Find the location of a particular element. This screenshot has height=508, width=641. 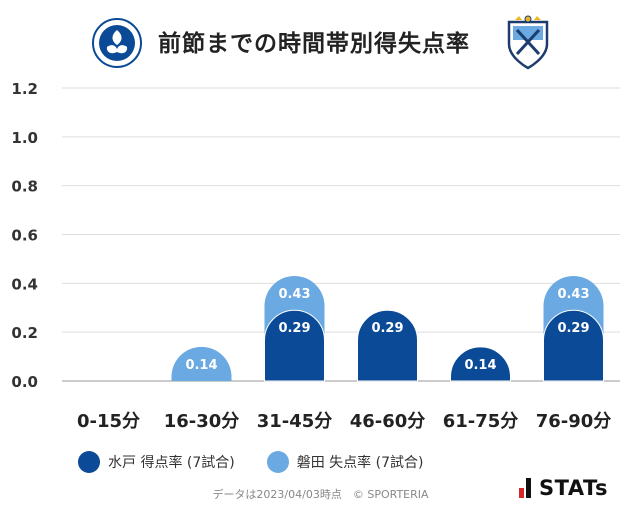

x-tick-label: 46-60分 is located at coordinates (388, 421).